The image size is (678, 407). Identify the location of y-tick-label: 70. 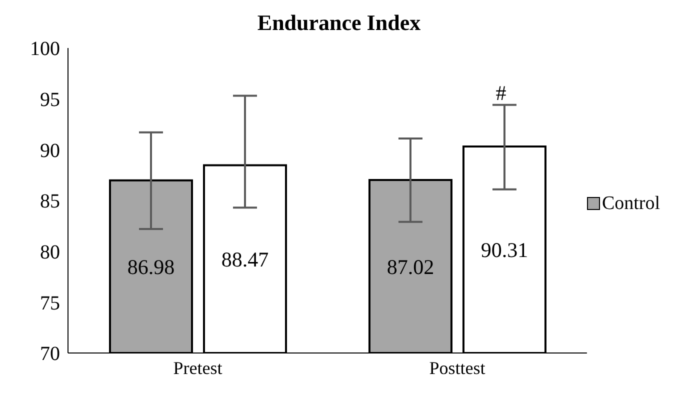
(50, 354).